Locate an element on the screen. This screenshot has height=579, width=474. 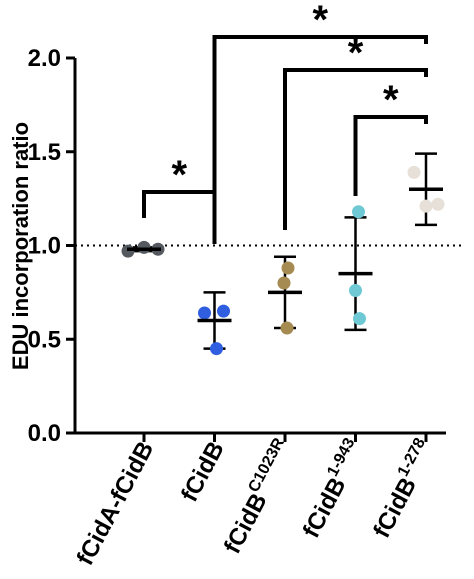
x-tick-label-superscript: 1-943 is located at coordinates (341, 457).